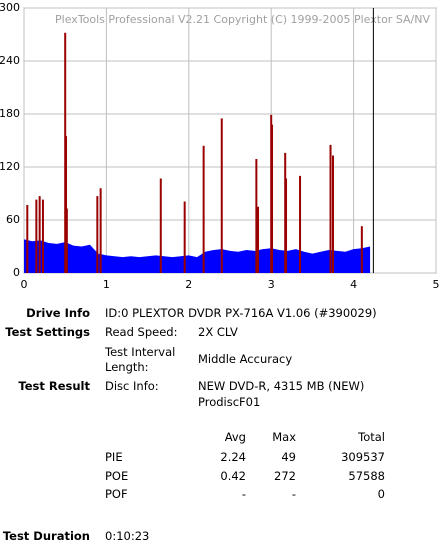  I want to click on x-tick-label: 5, so click(436, 284).